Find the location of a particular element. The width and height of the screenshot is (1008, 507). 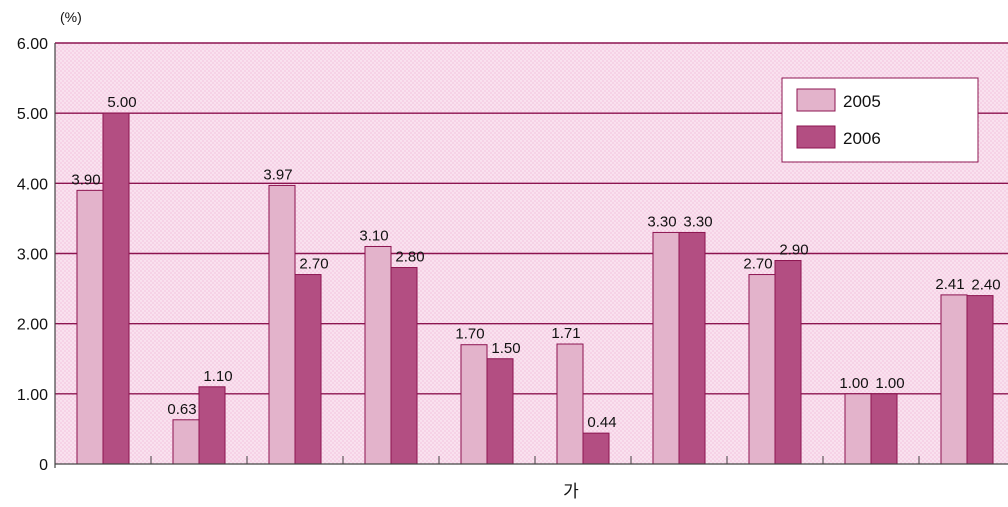

data-label-2006-1: 5.00 is located at coordinates (121, 102).